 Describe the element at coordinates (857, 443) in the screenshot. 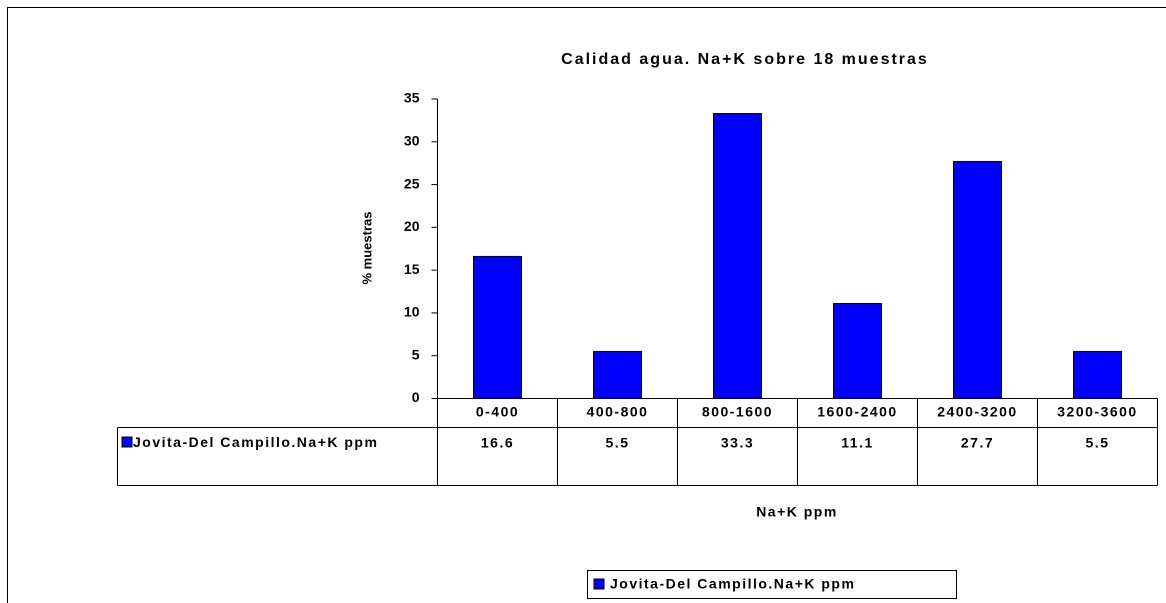

I see `data-label: 11.1` at that location.